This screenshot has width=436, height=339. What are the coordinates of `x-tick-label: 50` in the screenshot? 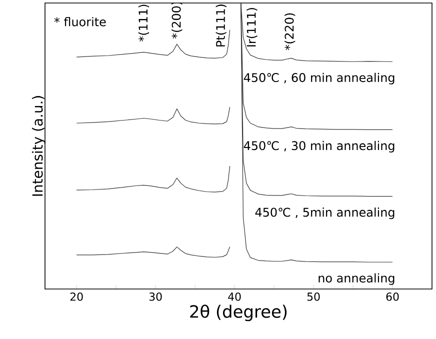 It's located at (313, 296).